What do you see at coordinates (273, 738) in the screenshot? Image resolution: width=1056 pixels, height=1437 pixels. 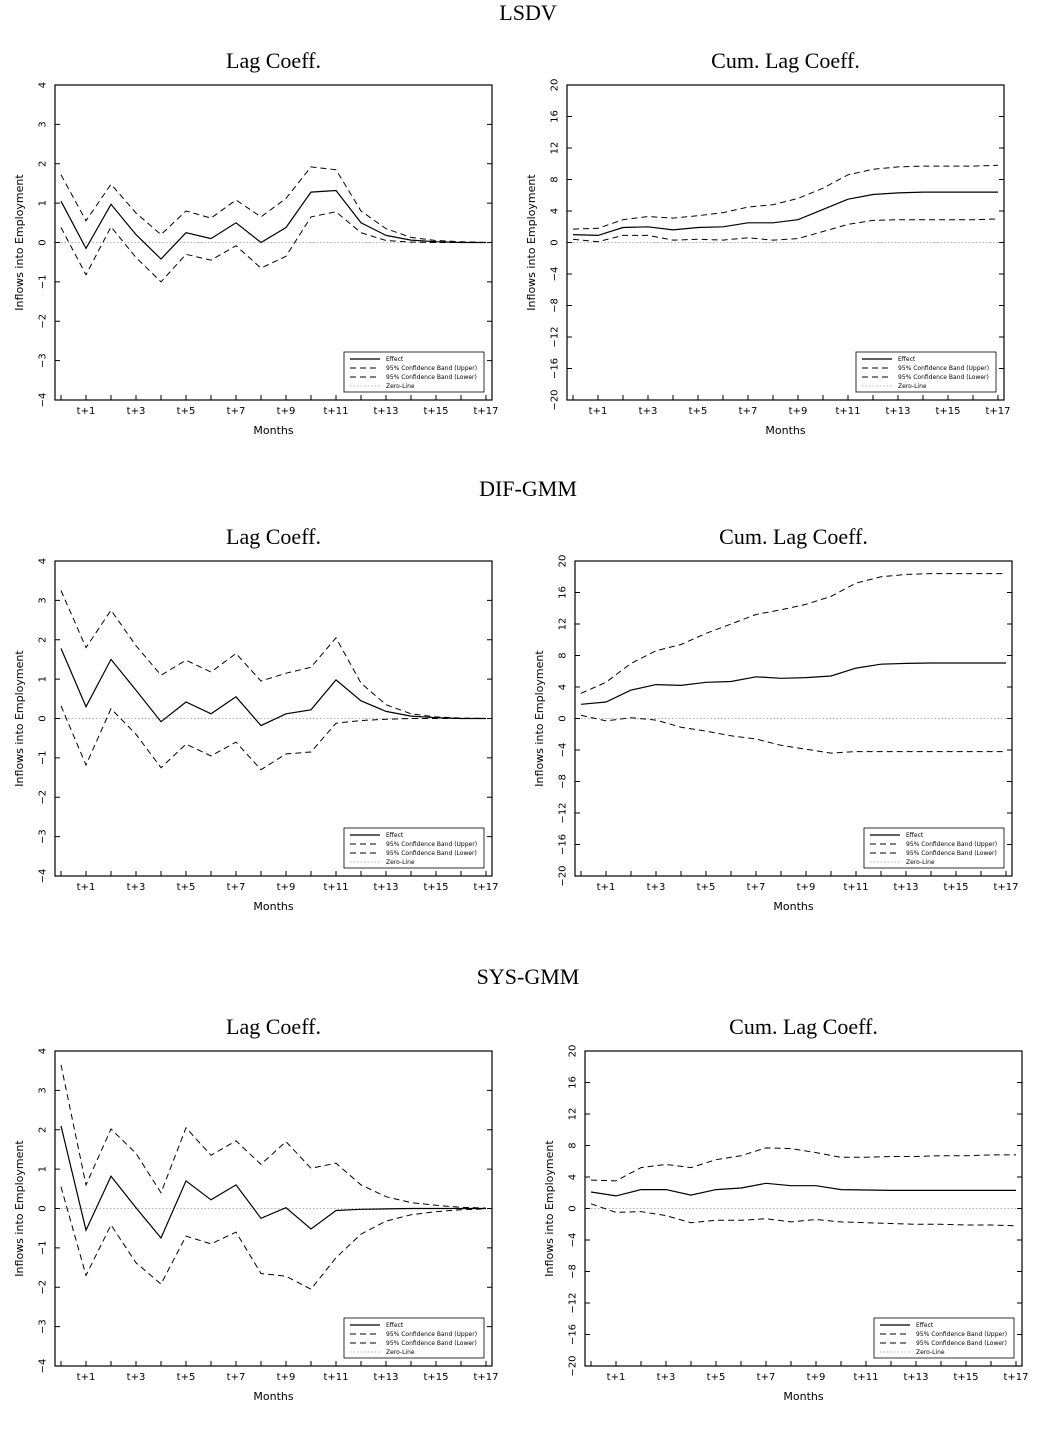 I see `series-95-confidence-band-lower` at bounding box center [273, 738].